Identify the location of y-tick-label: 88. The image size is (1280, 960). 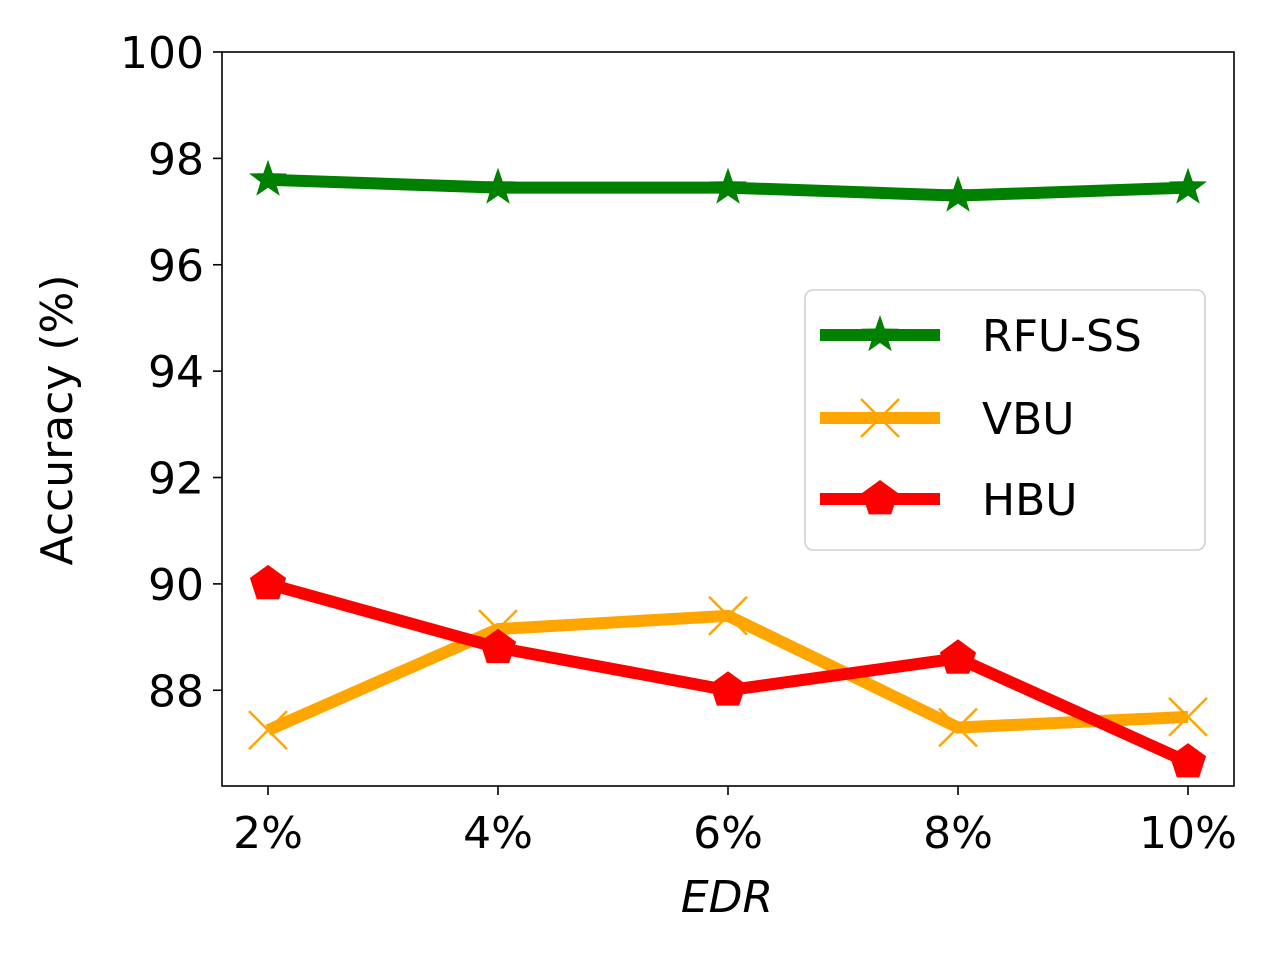
(176, 691).